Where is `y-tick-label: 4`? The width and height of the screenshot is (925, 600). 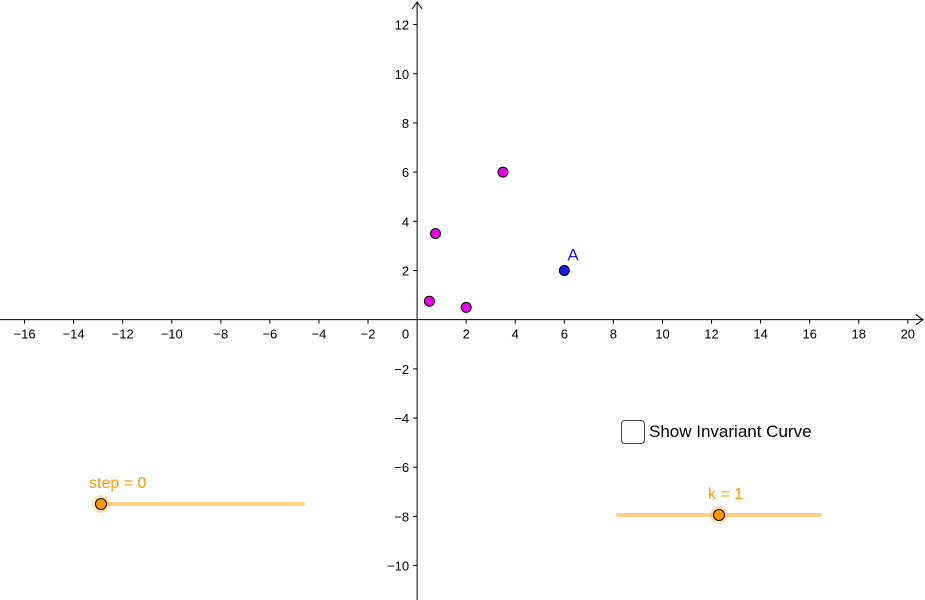 y-tick-label: 4 is located at coordinates (405, 221).